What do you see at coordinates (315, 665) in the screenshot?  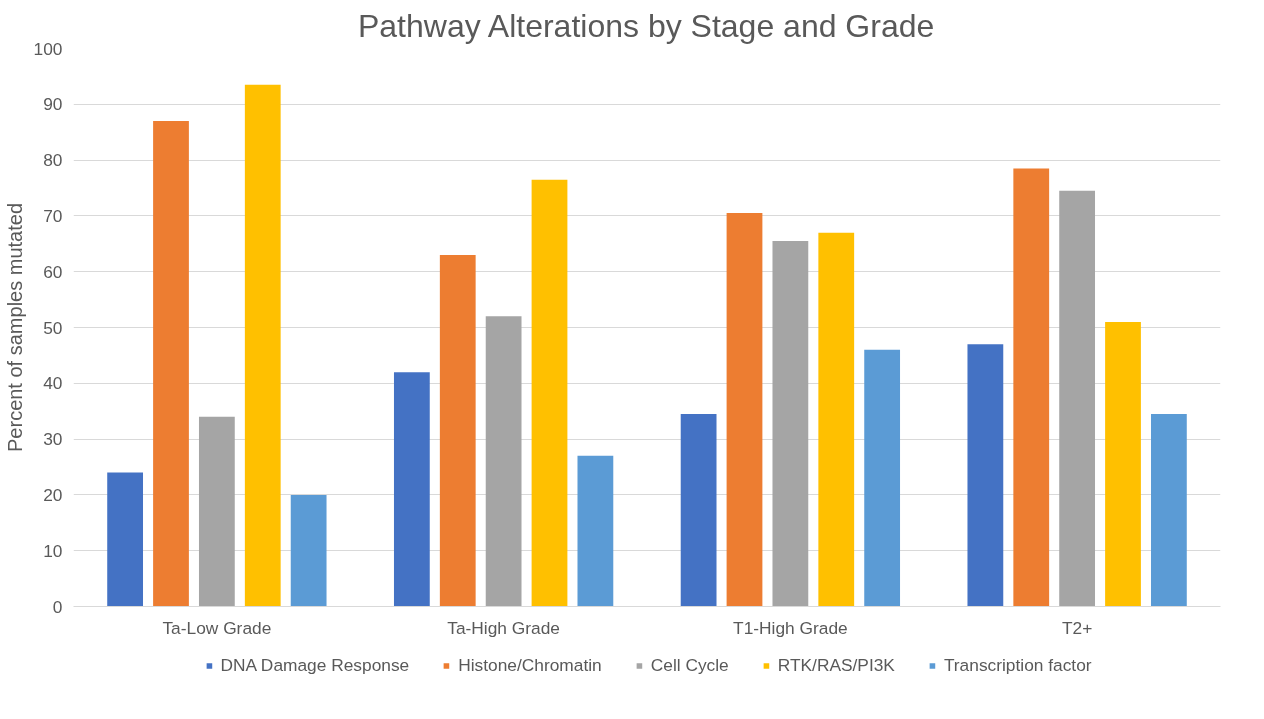 I see `legend-label: DNA Damage Response` at bounding box center [315, 665].